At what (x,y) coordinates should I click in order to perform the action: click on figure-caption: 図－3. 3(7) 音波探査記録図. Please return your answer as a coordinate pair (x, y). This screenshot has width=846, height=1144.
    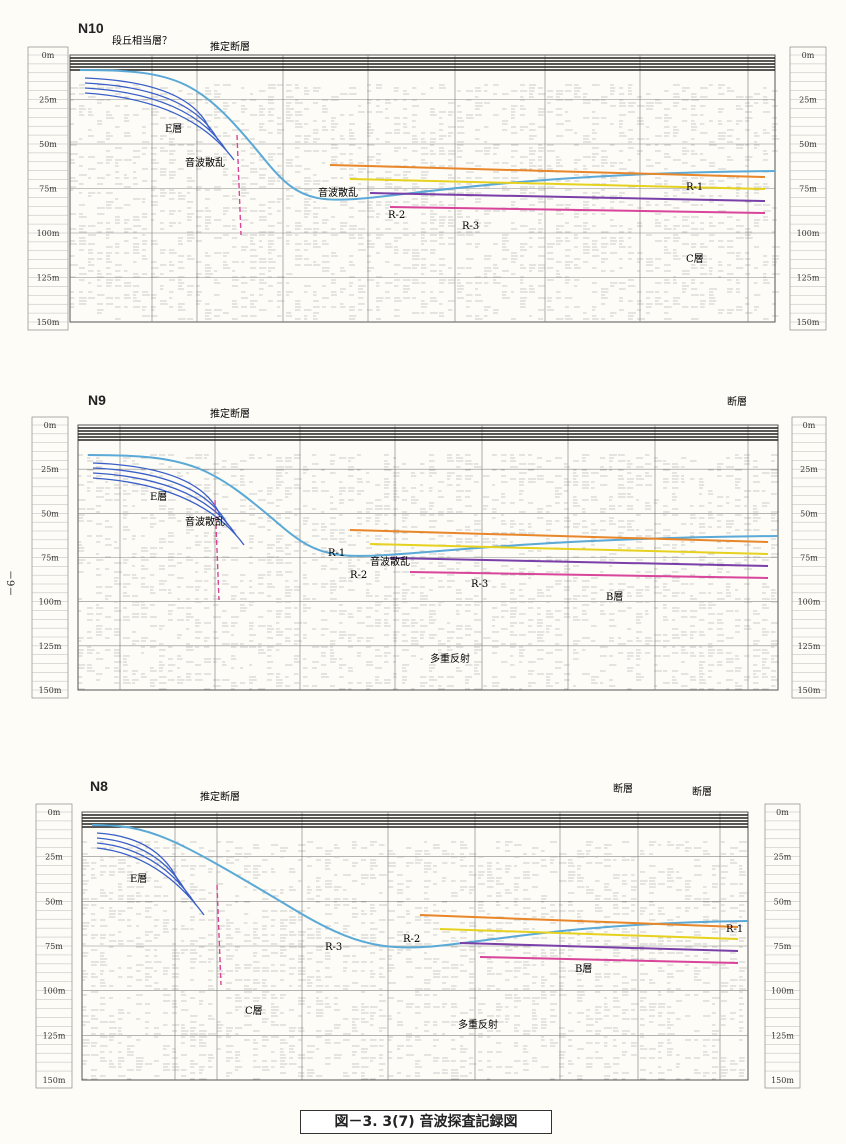
    Looking at the image, I should click on (426, 1122).